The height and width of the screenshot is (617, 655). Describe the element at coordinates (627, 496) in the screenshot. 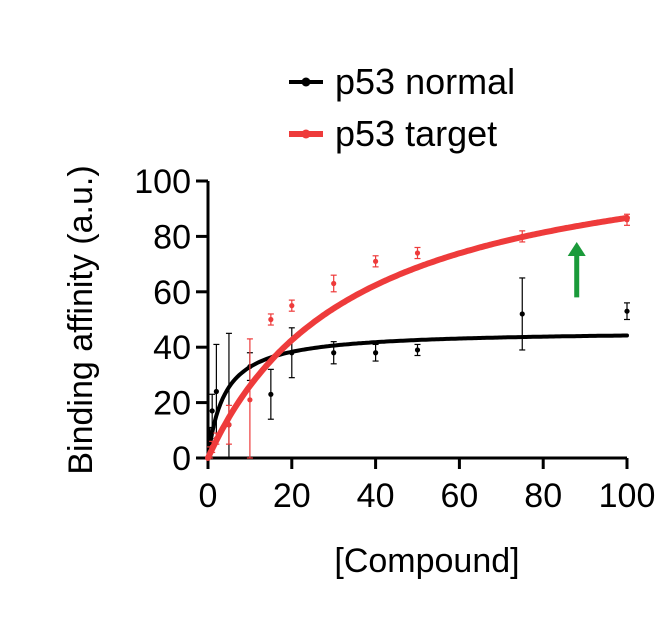

I see `x-tick-label: 100` at that location.